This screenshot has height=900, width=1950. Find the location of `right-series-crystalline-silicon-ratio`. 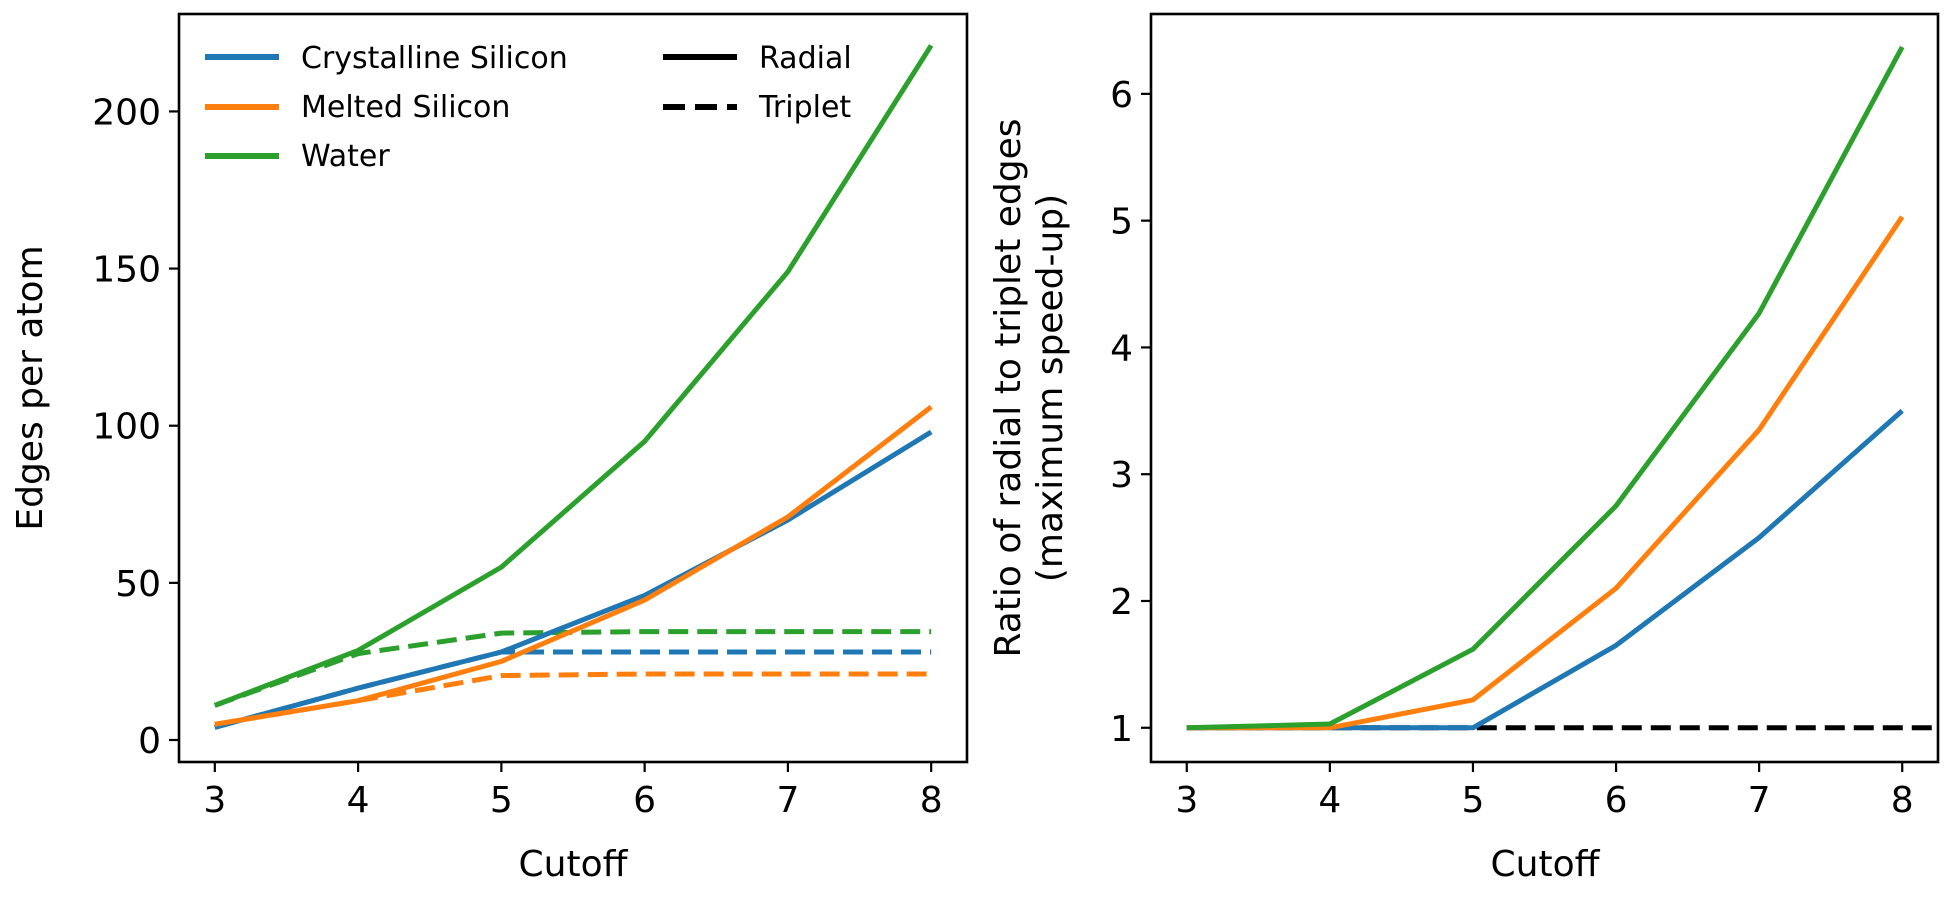

right-series-crystalline-silicon-ratio is located at coordinates (1545, 569).